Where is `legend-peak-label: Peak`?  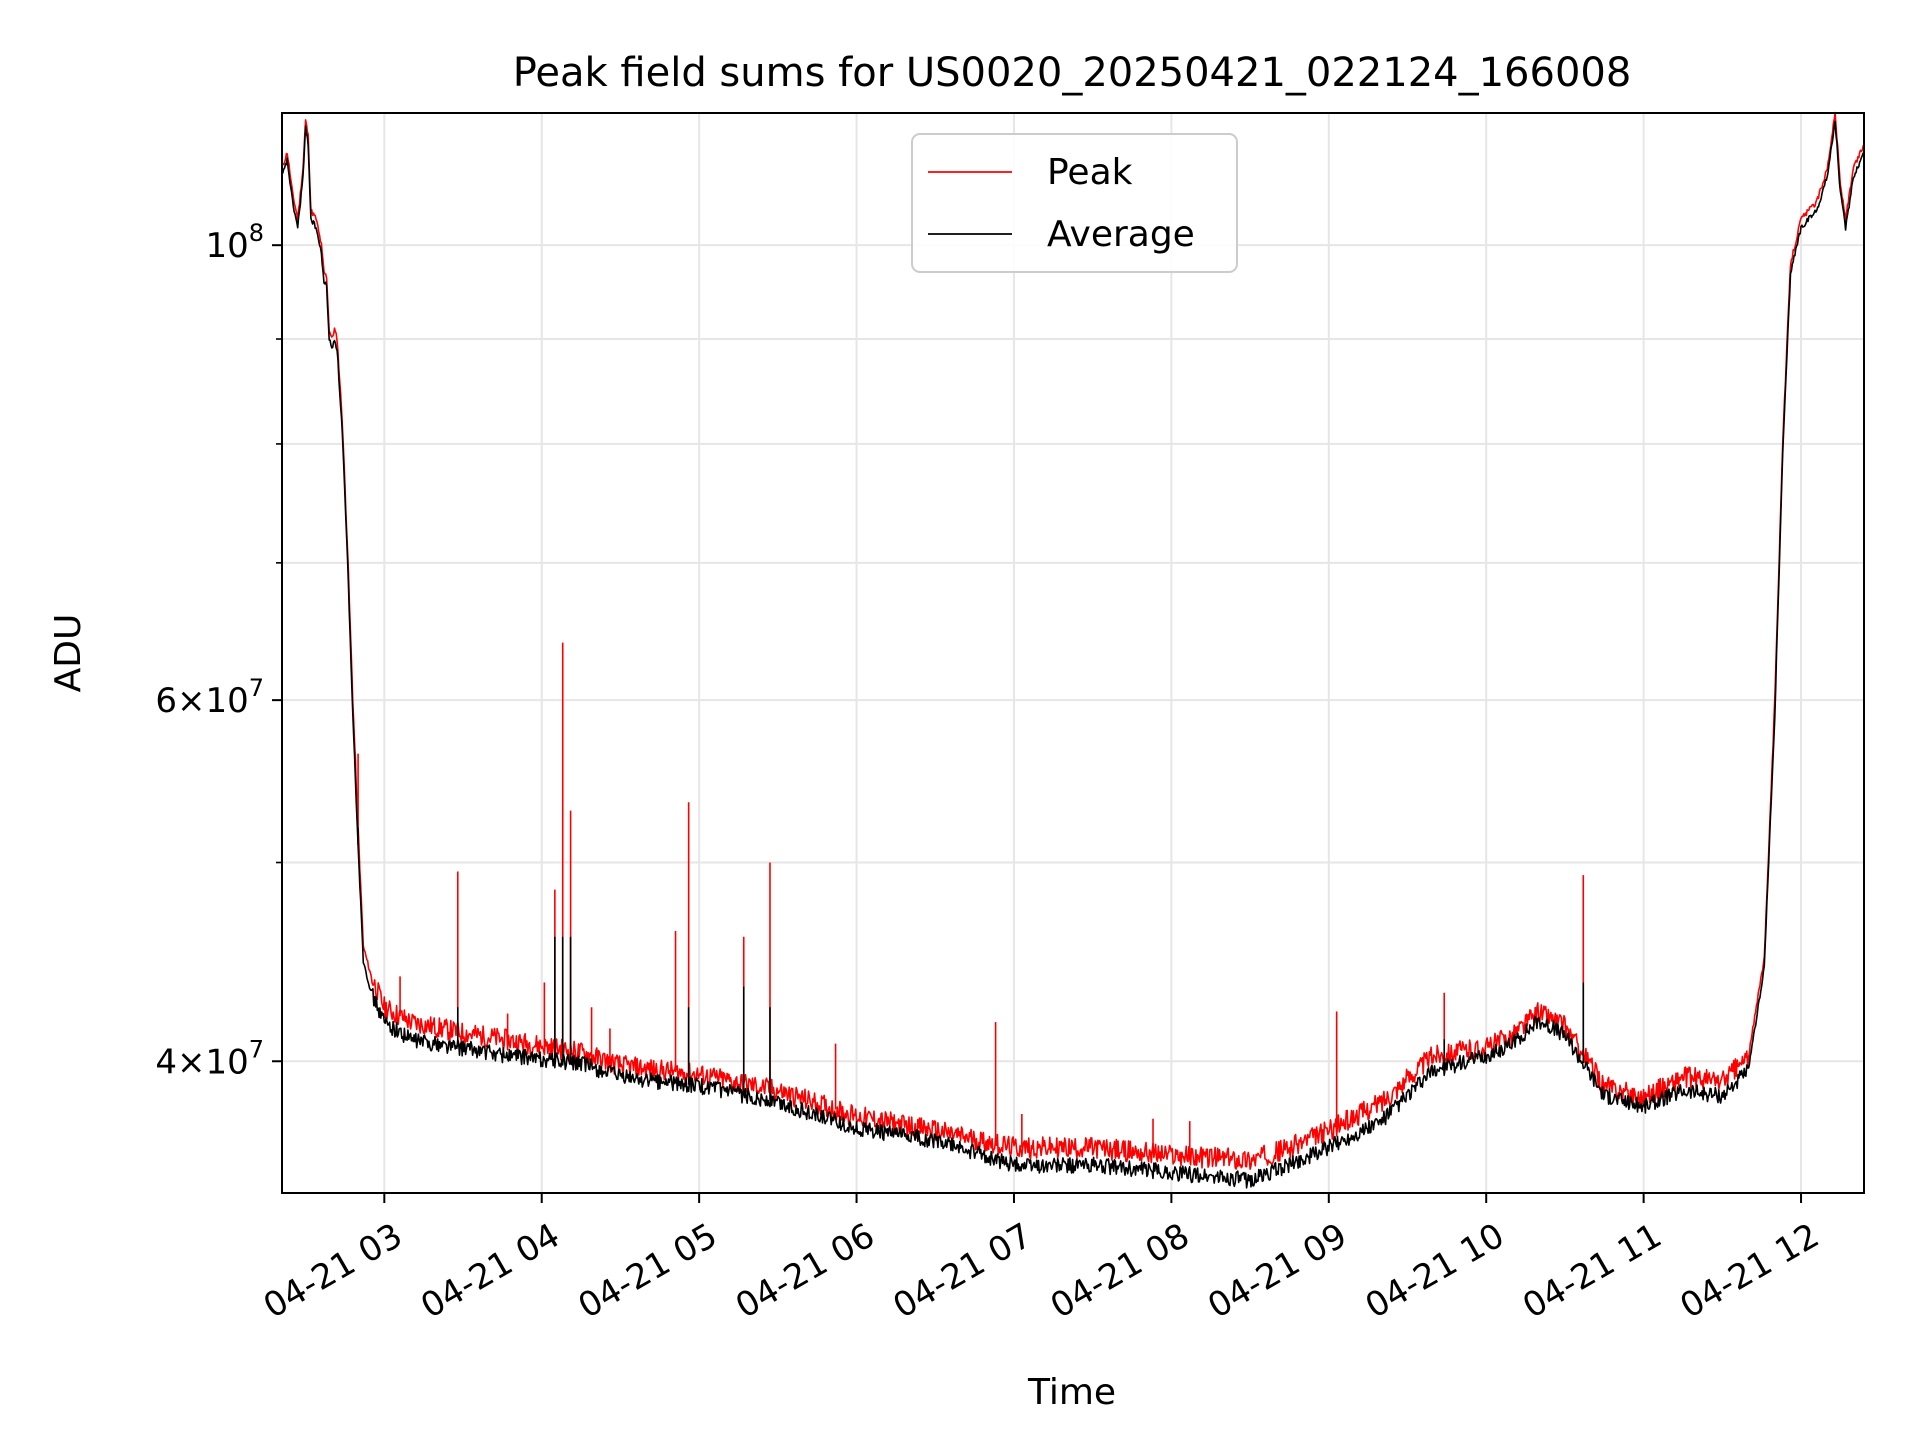 legend-peak-label: Peak is located at coordinates (1090, 172).